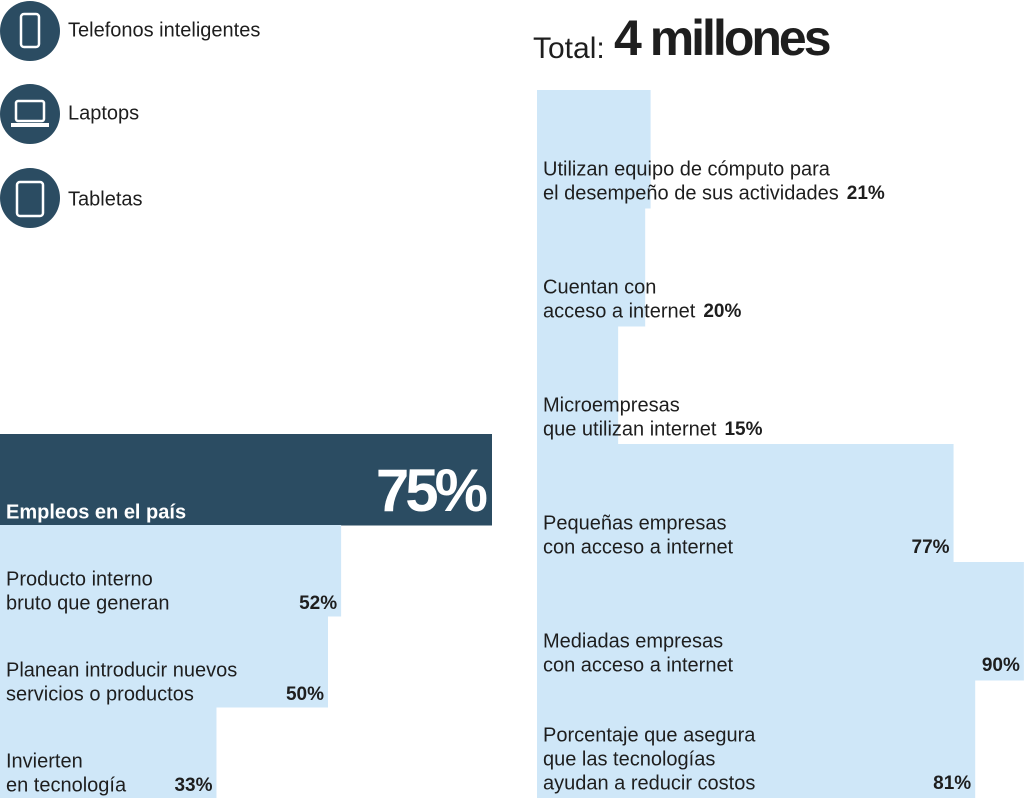  I want to click on total-value: 4 millones, so click(722, 38).